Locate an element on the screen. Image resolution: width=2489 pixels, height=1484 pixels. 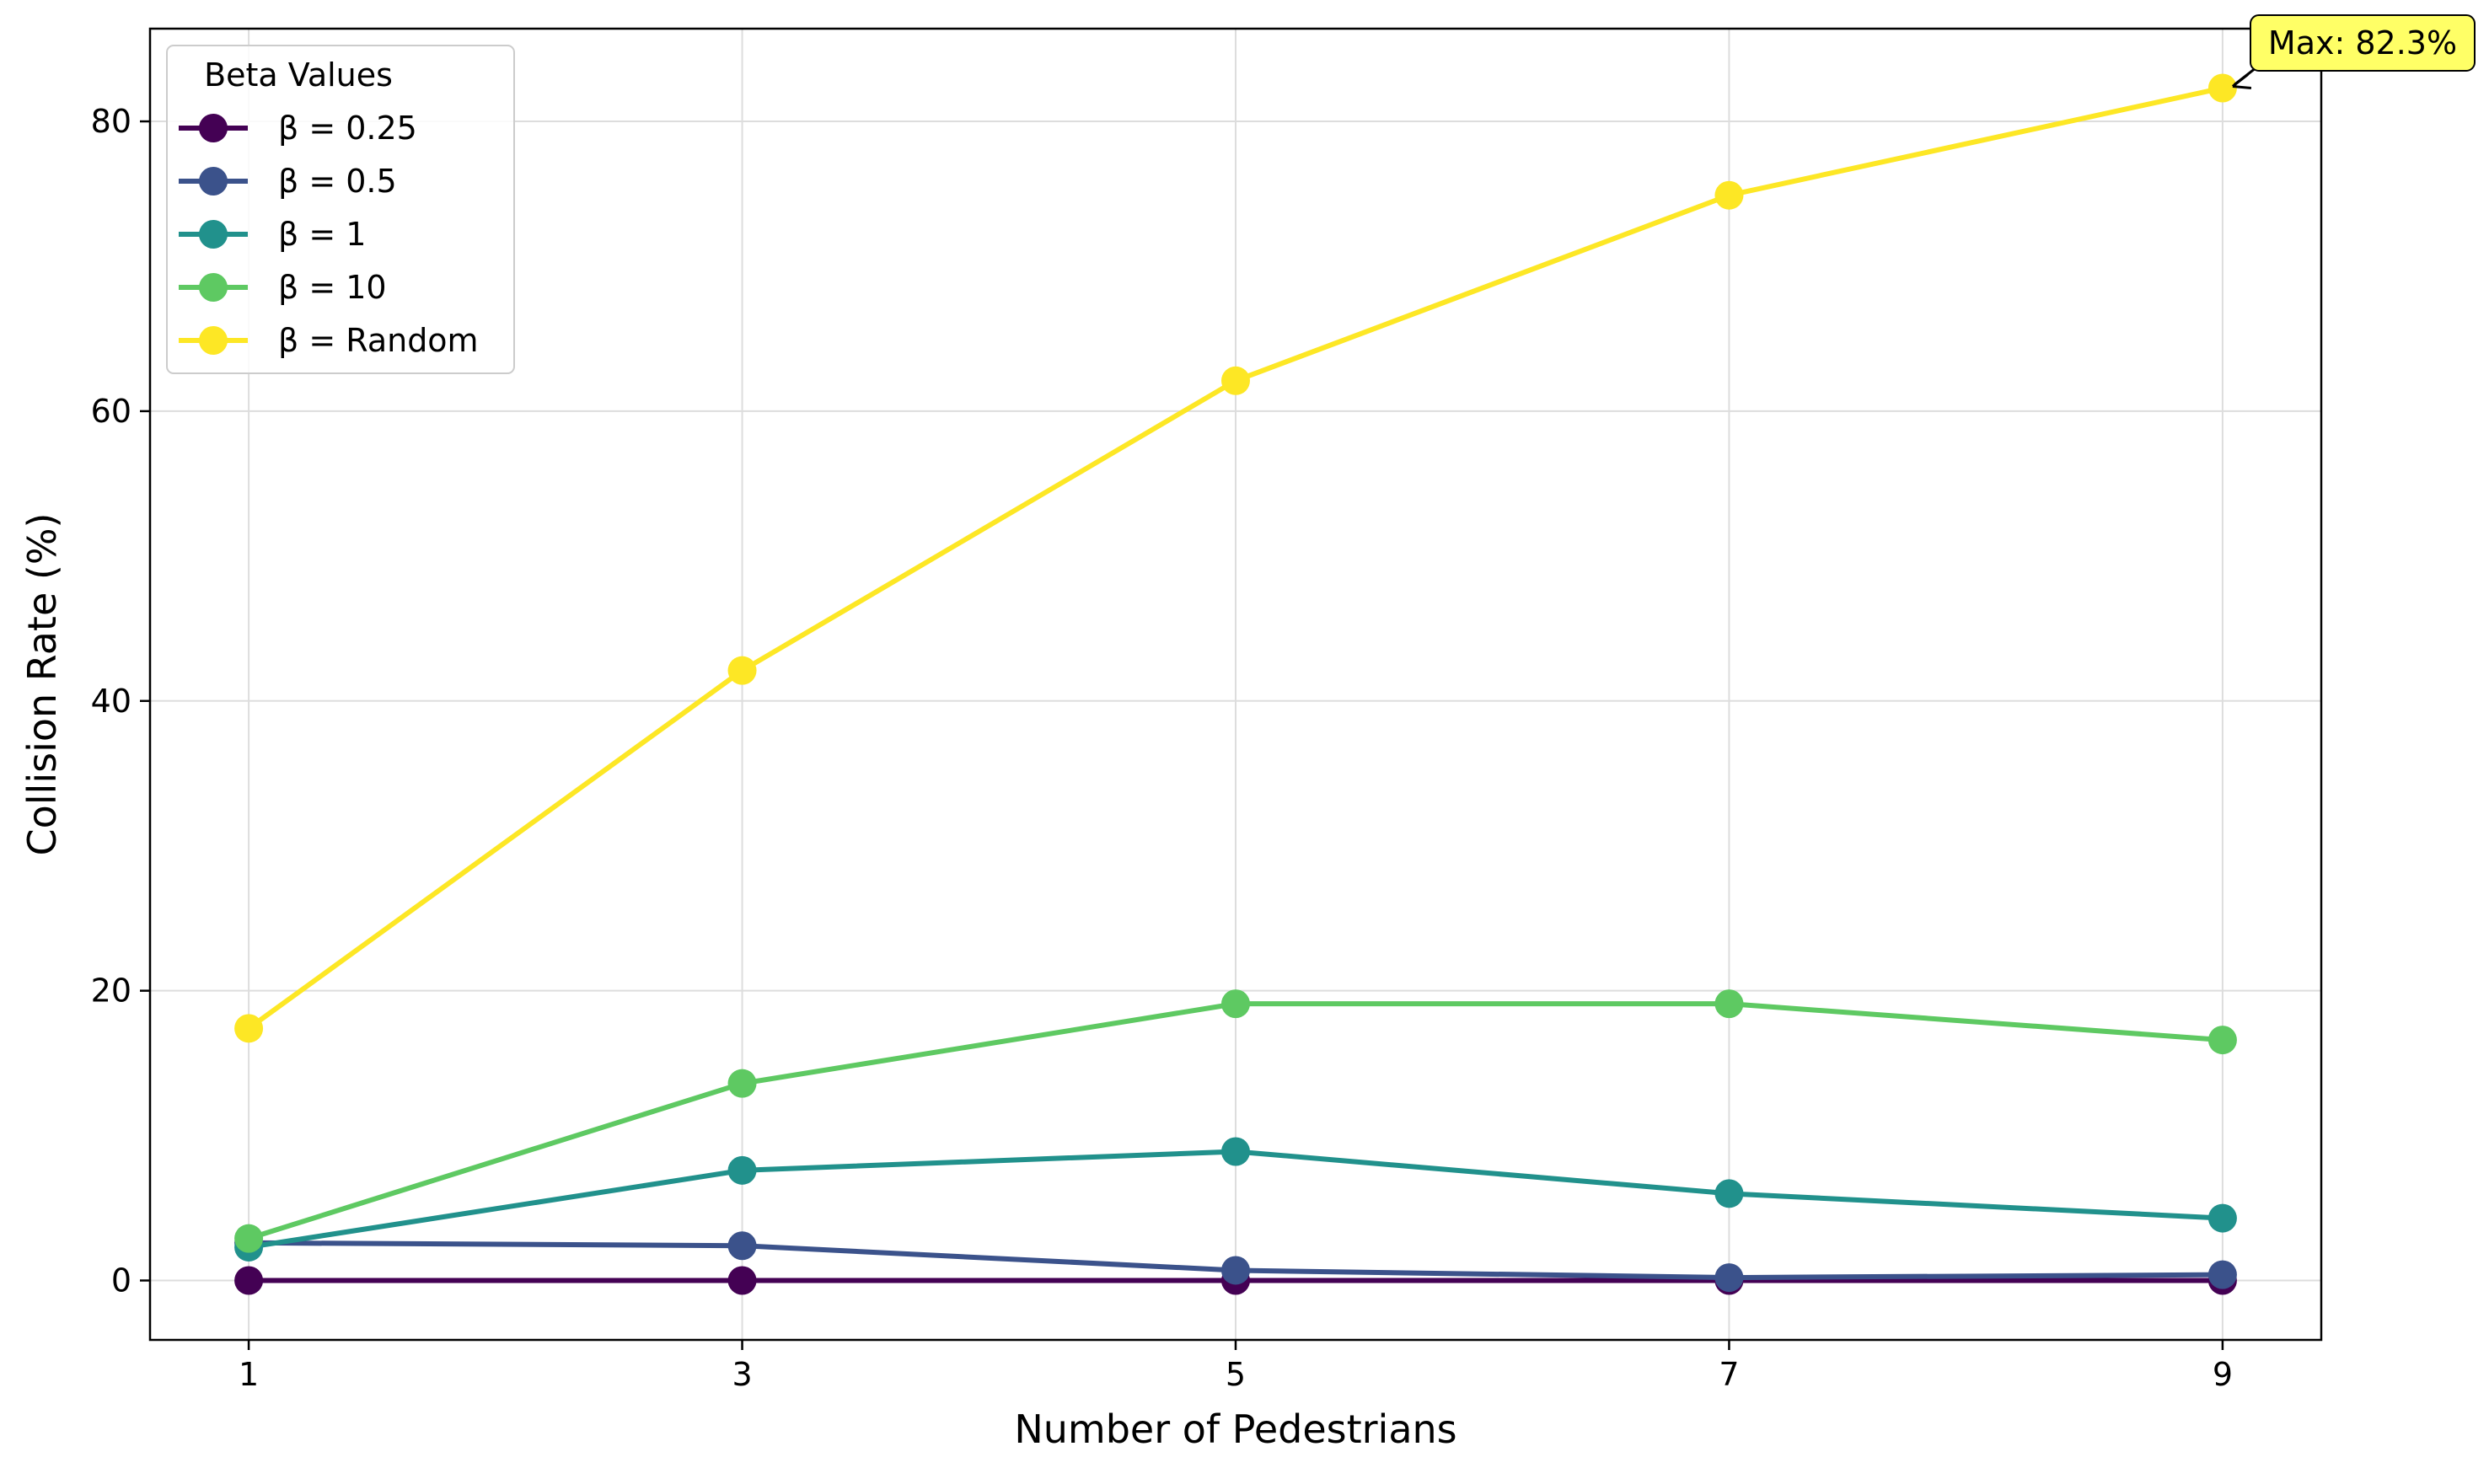
x-tick-label: 7 is located at coordinates (1729, 1374).